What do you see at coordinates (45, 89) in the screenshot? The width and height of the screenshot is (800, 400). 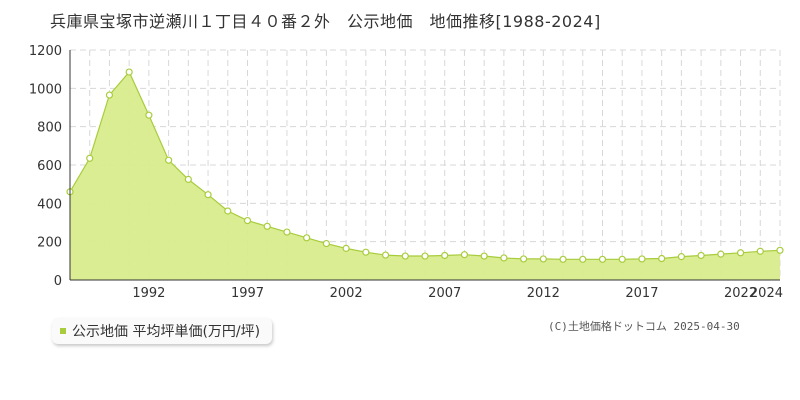 I see `y-tick-label: 1000` at bounding box center [45, 89].